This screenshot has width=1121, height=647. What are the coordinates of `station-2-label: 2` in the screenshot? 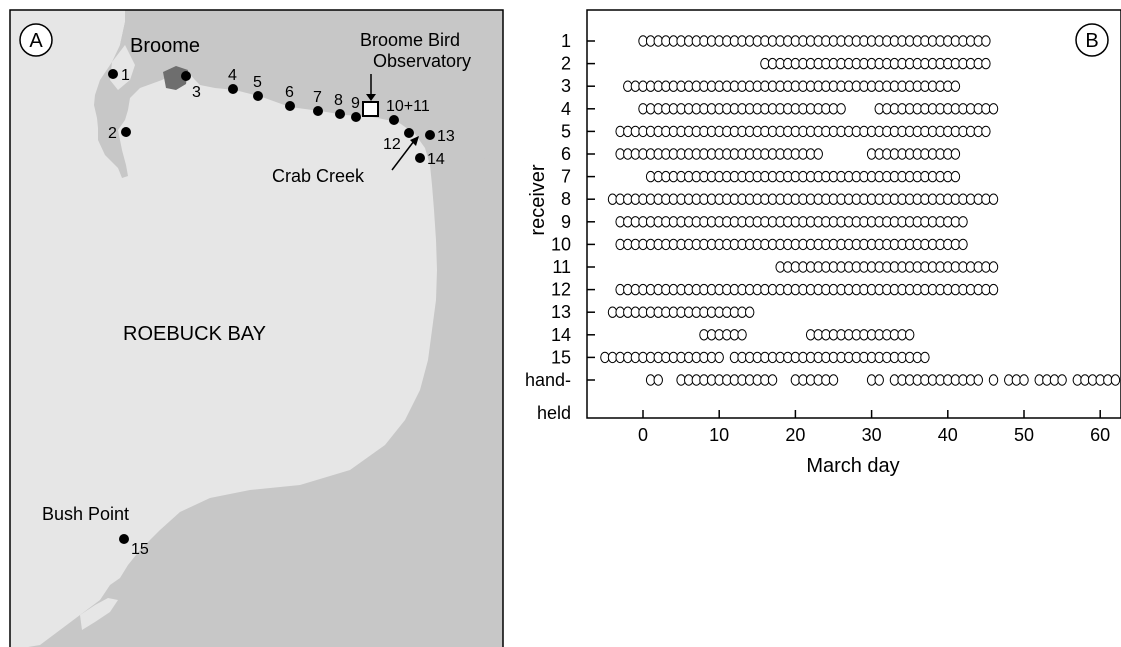 It's located at (112, 133).